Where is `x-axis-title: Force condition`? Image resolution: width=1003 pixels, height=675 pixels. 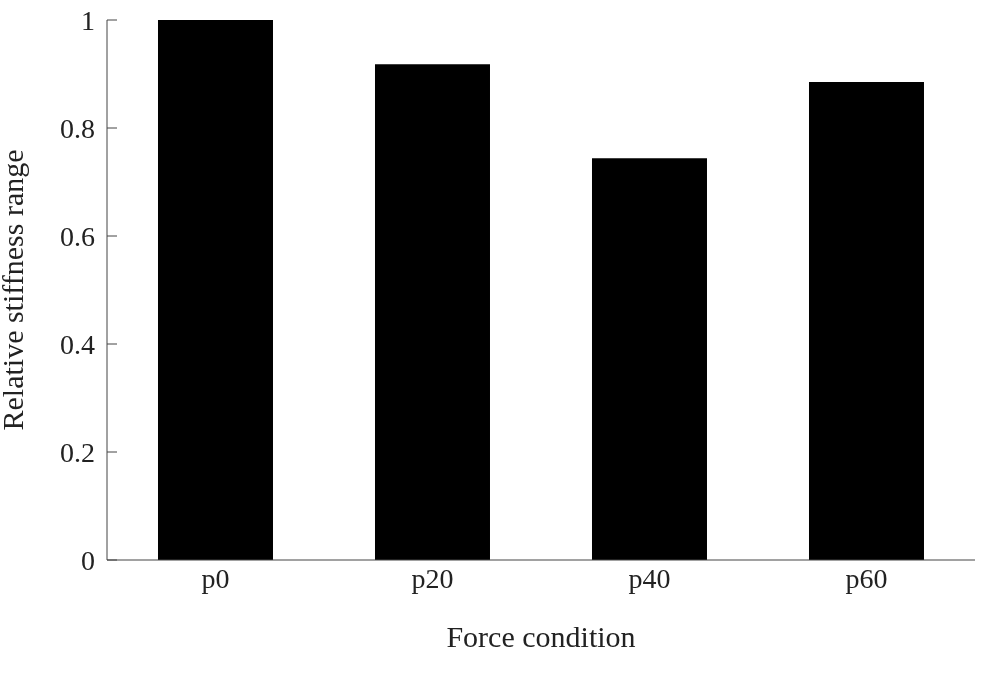
x-axis-title: Force condition is located at coordinates (541, 636).